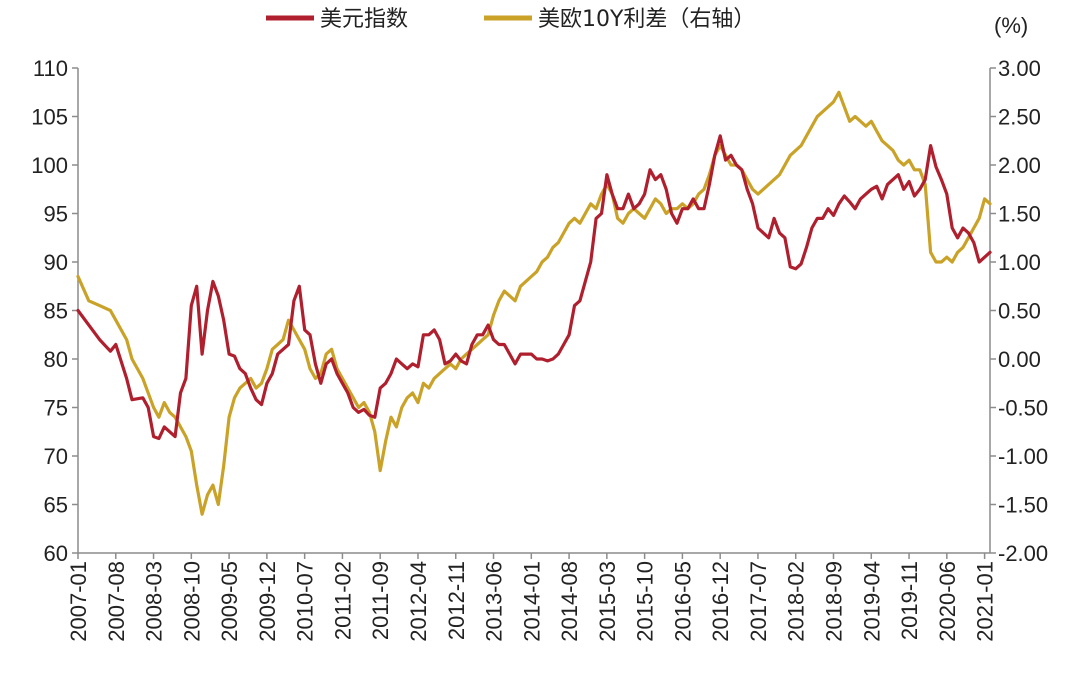 This screenshot has width=1080, height=675. I want to click on x-tick-label: 2007-08, so click(116, 601).